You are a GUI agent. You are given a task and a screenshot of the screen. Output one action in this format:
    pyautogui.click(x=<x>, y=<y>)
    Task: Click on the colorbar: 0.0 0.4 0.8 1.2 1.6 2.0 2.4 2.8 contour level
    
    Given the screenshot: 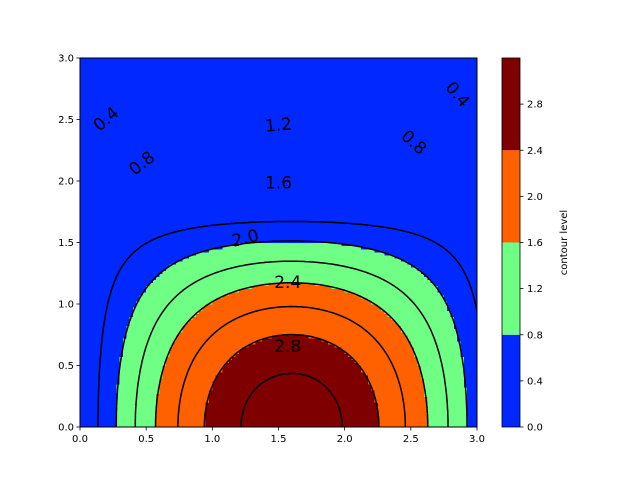 What is the action you would take?
    pyautogui.click(x=535, y=245)
    